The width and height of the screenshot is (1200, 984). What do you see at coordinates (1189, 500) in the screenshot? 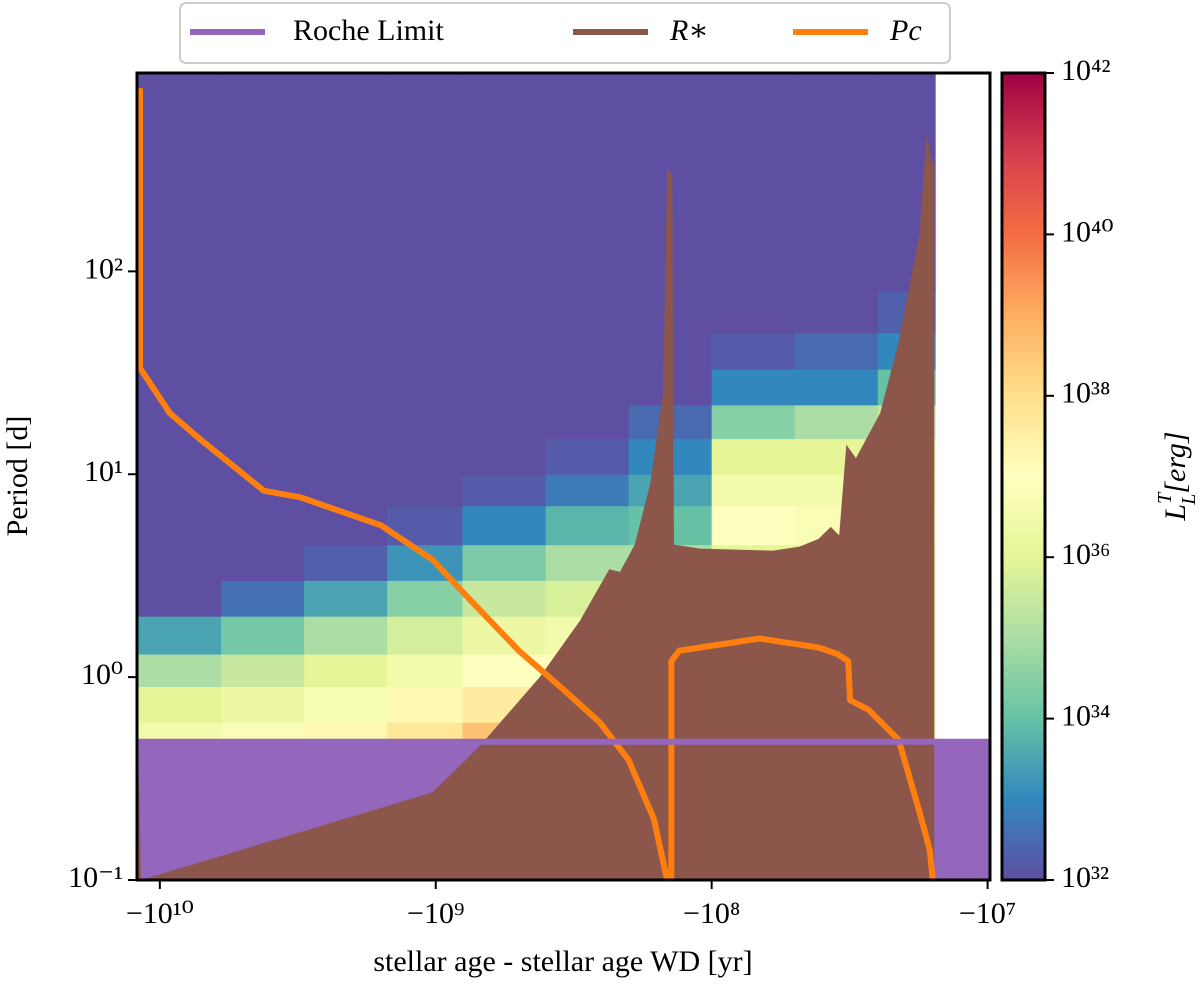
I see `colorbar-label-sub: L` at bounding box center [1189, 500].